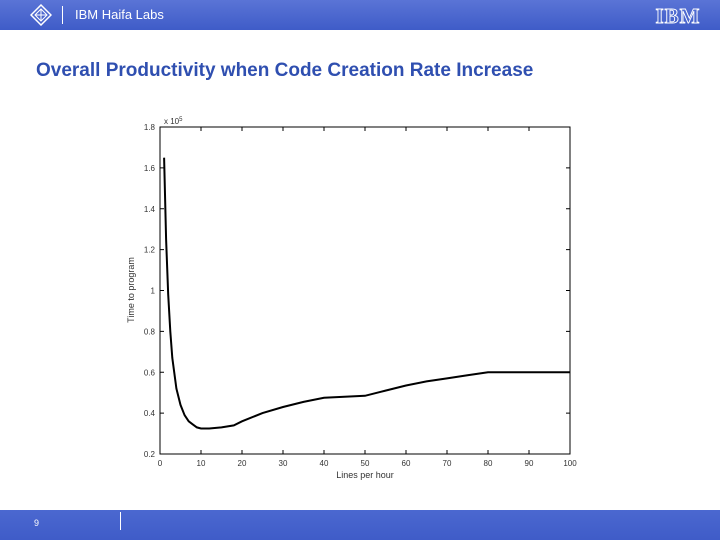 Image resolution: width=720 pixels, height=540 pixels. What do you see at coordinates (360, 15) in the screenshot?
I see `header-bar: IBM Haifa Labs IBM` at bounding box center [360, 15].